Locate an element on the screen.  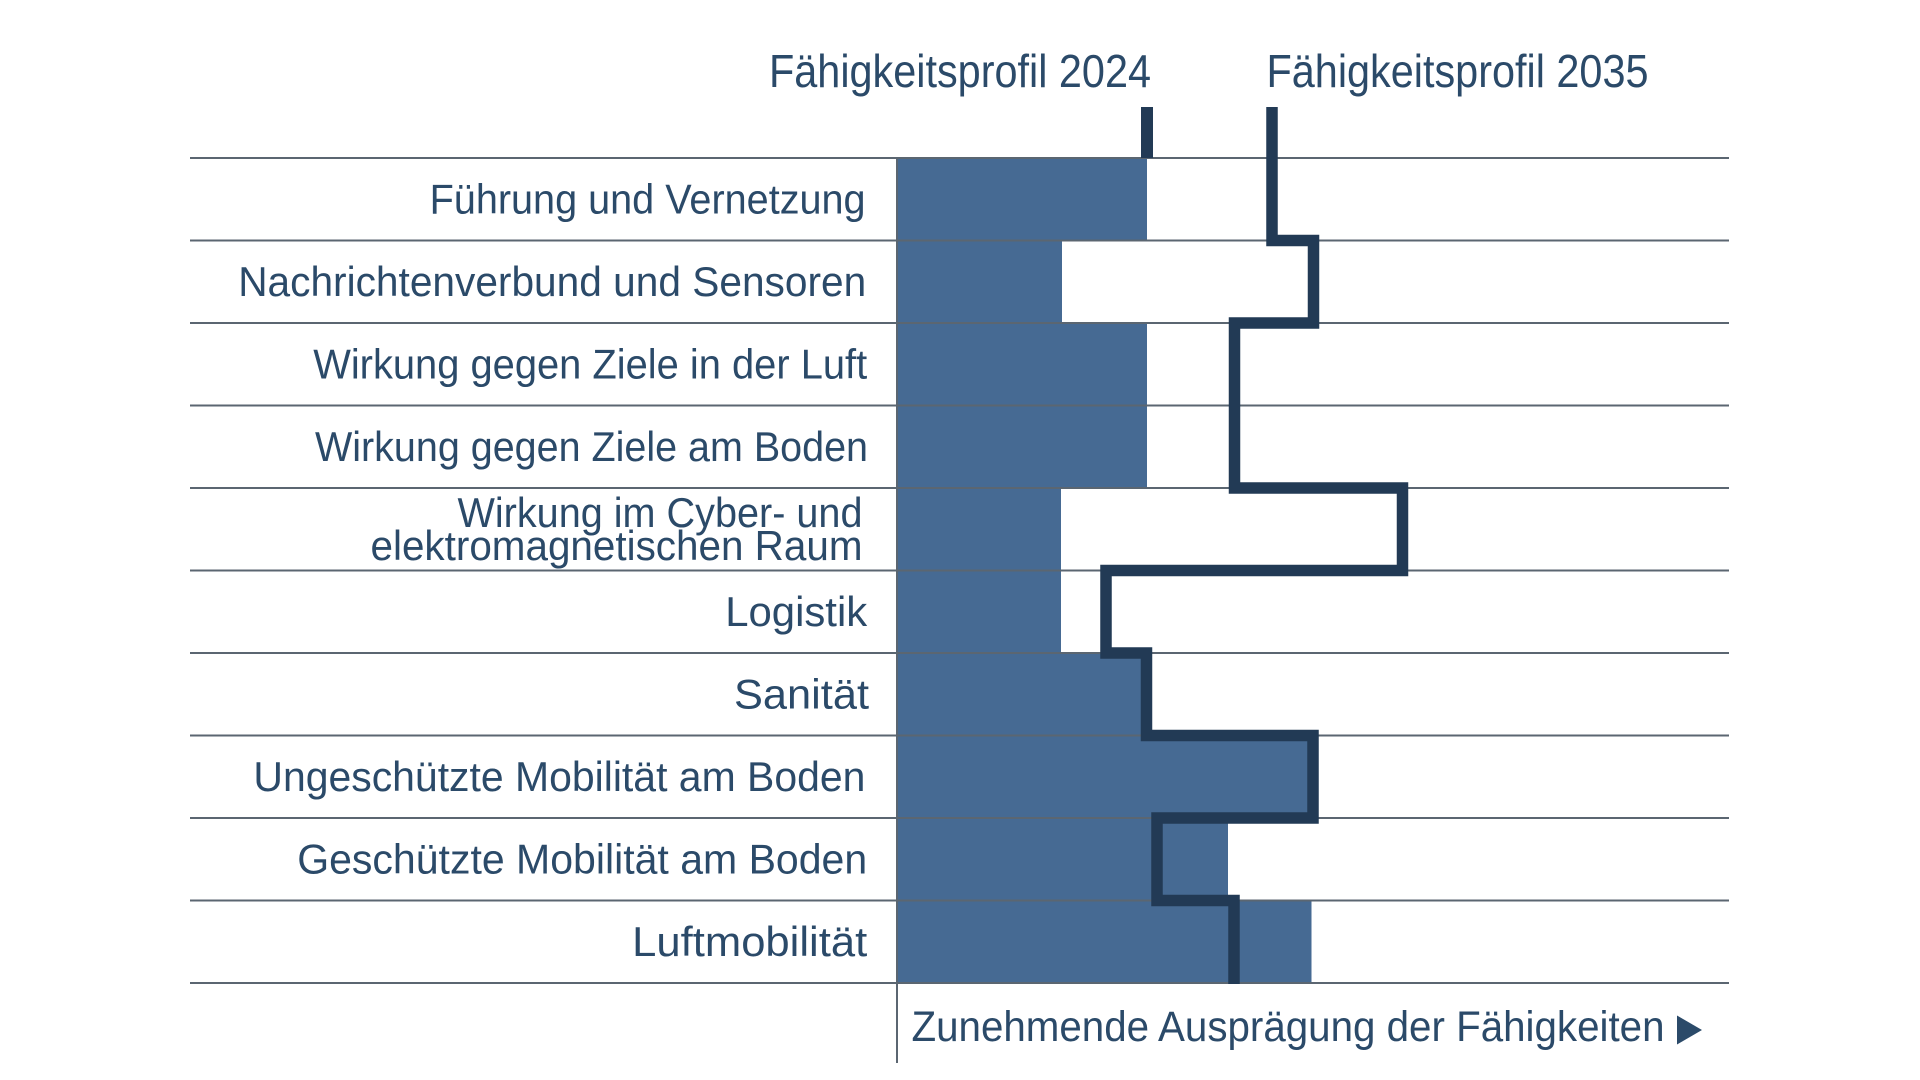
svg-text: Luftmobilität is located at coordinates (749, 941).